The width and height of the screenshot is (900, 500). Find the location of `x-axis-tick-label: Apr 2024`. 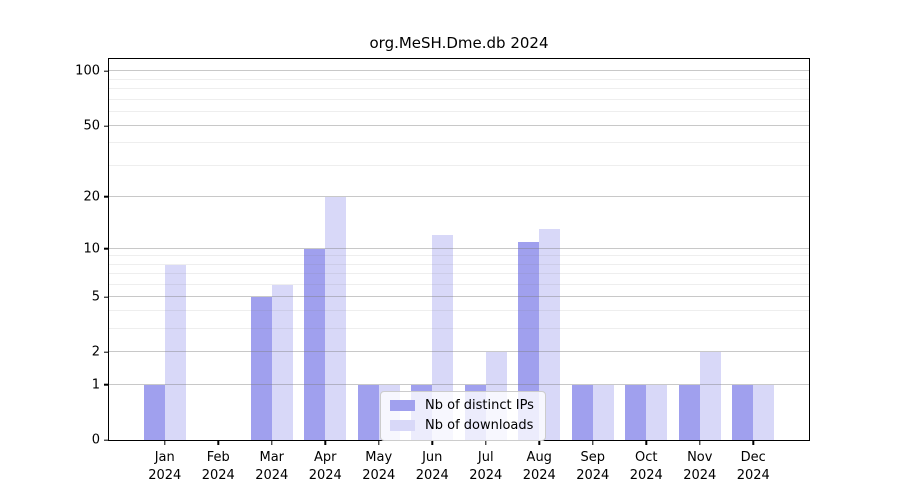

x-axis-tick-label: Apr 2024 is located at coordinates (325, 466).